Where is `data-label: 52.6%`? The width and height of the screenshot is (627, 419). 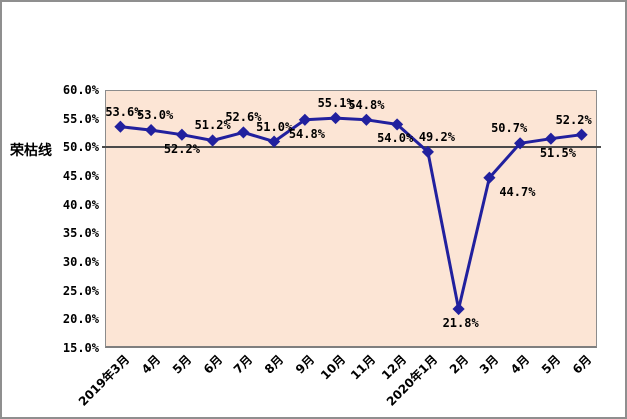 data-label: 52.6% is located at coordinates (243, 117).